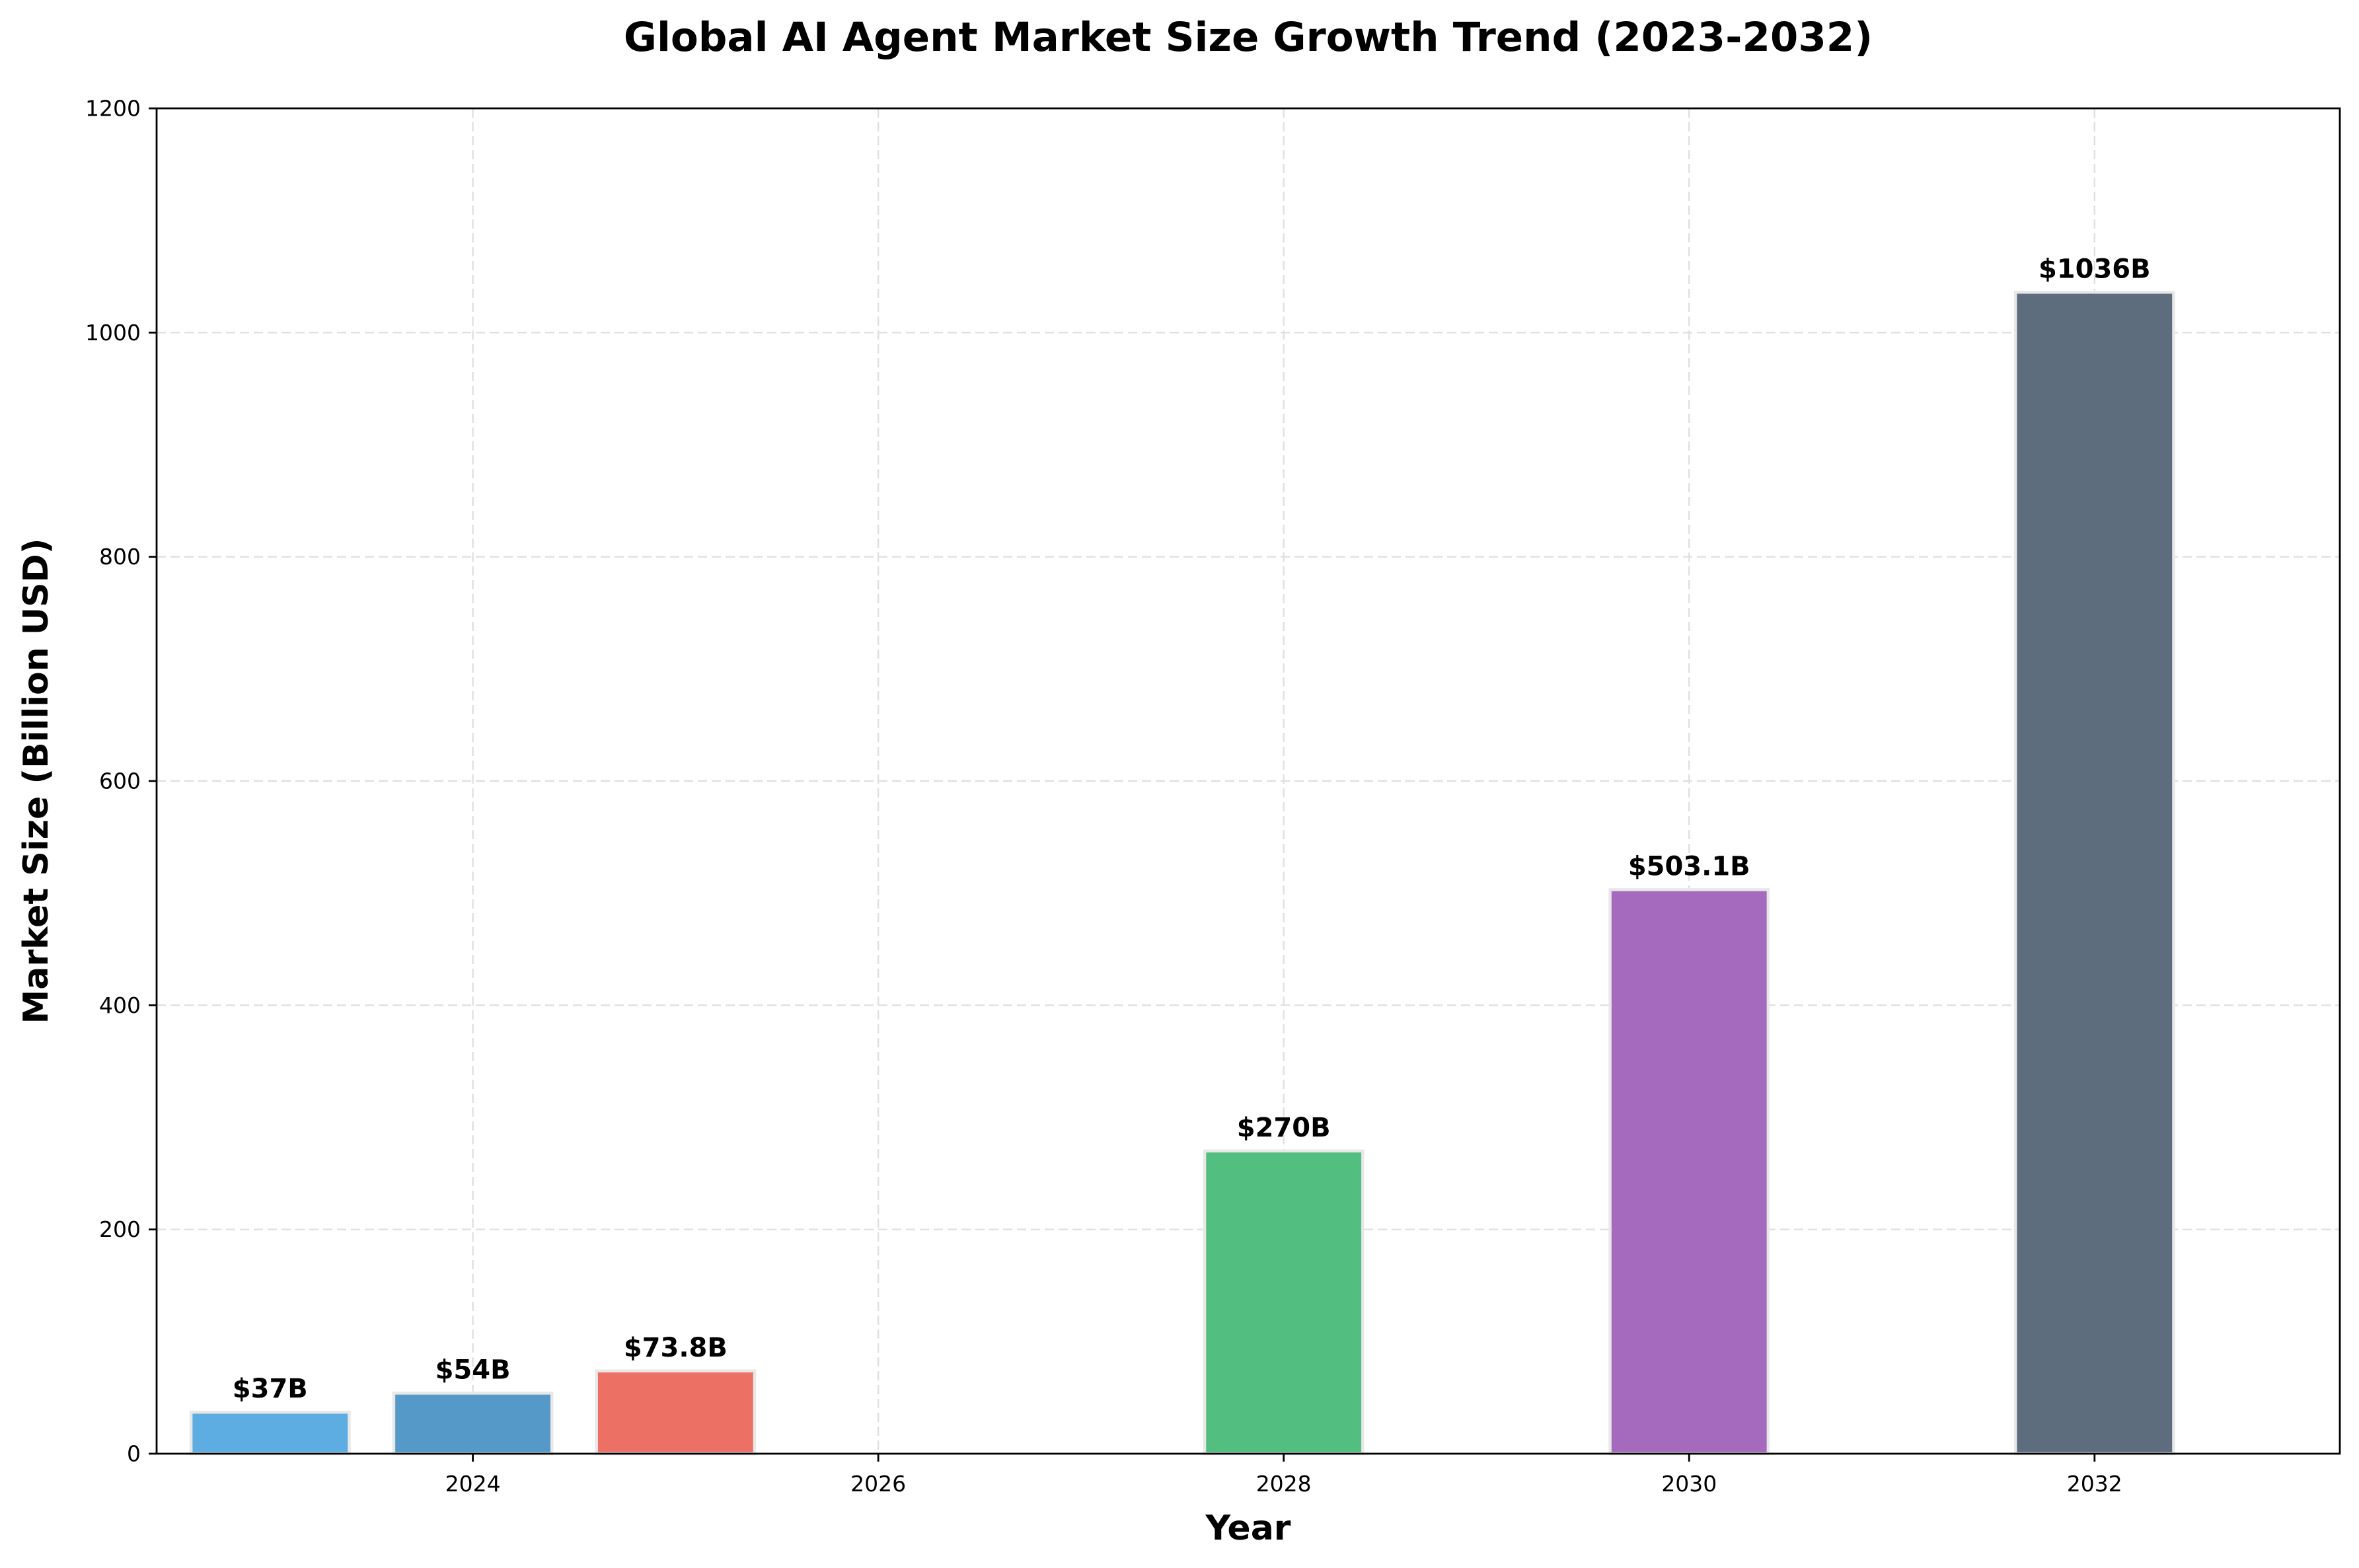 This screenshot has height=1568, width=2359. What do you see at coordinates (1689, 866) in the screenshot?
I see `data-label-2030: $503.1B` at bounding box center [1689, 866].